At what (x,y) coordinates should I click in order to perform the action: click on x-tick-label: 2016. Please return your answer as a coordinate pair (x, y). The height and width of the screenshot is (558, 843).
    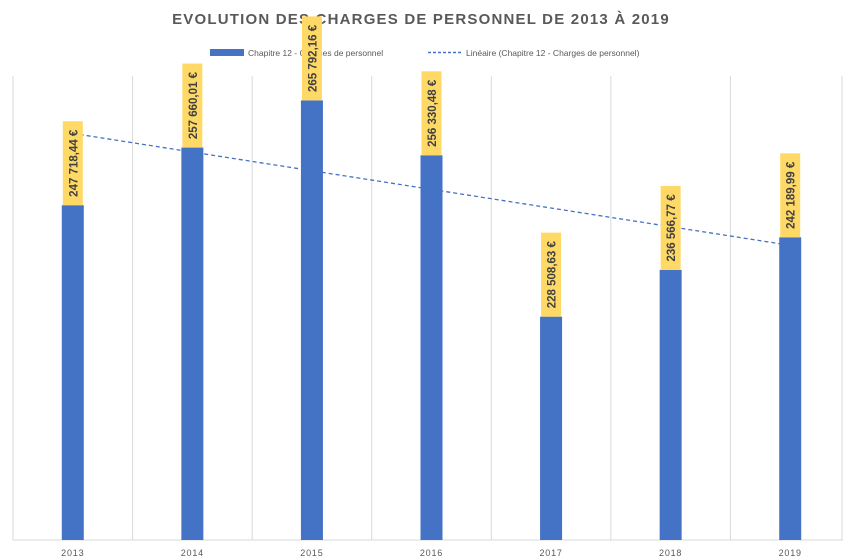
    Looking at the image, I should click on (431, 553).